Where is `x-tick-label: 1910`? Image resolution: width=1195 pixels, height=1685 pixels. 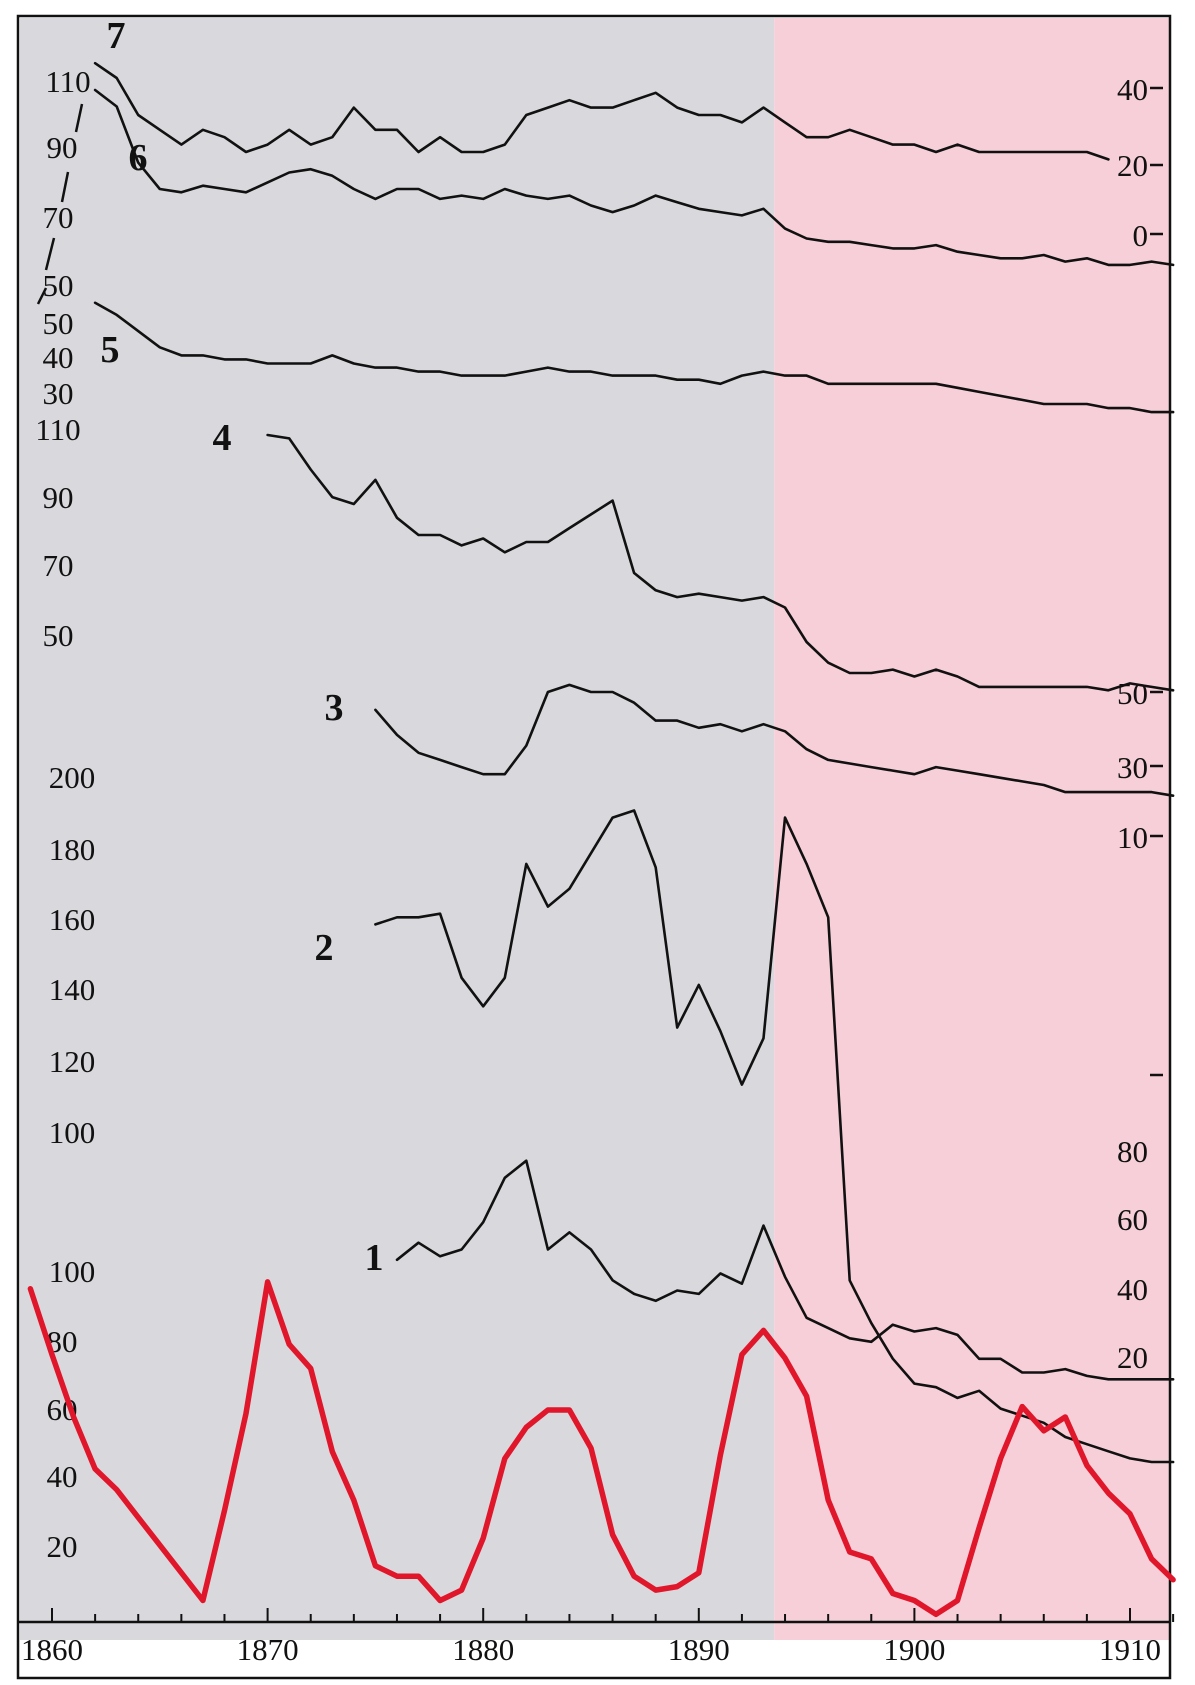 x-tick-label: 1910 is located at coordinates (1130, 1649).